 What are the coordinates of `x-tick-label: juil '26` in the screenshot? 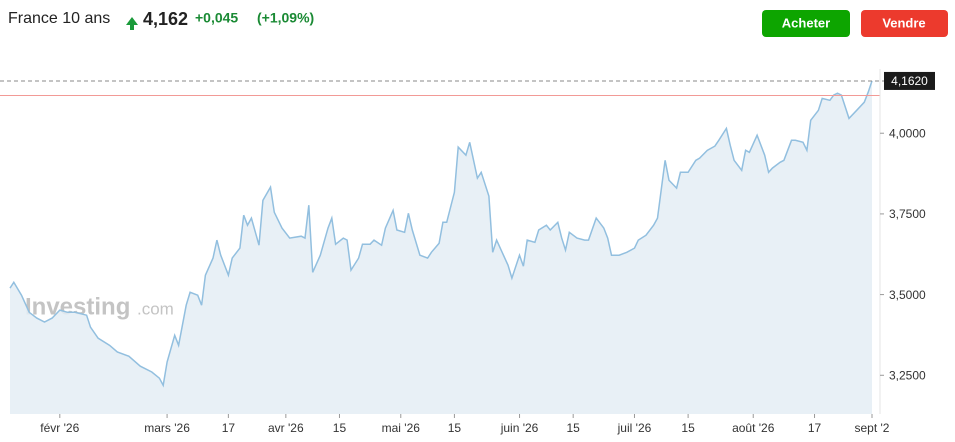 It's located at (634, 428).